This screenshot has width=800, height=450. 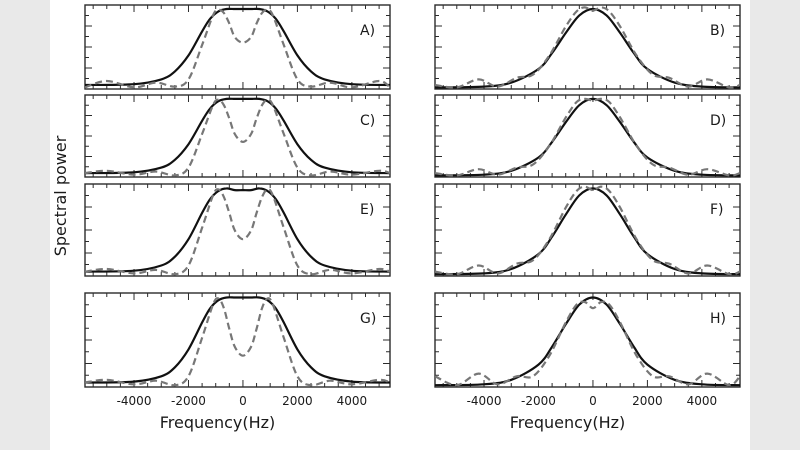 I want to click on panel-b-dashed-series, so click(x=587, y=47).